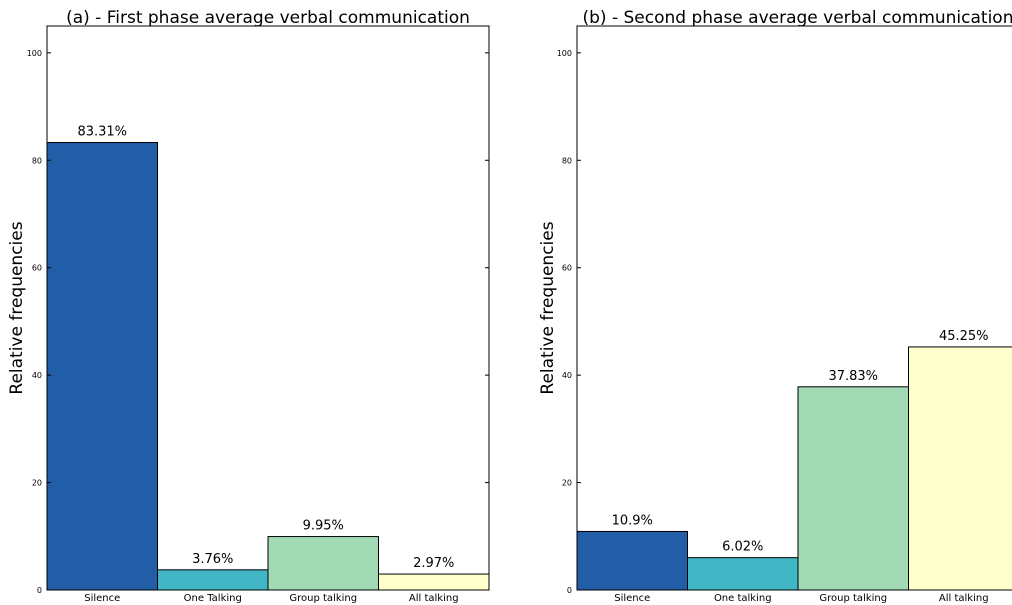 The height and width of the screenshot is (605, 1012). I want to click on data-label: 45.25%, so click(964, 336).